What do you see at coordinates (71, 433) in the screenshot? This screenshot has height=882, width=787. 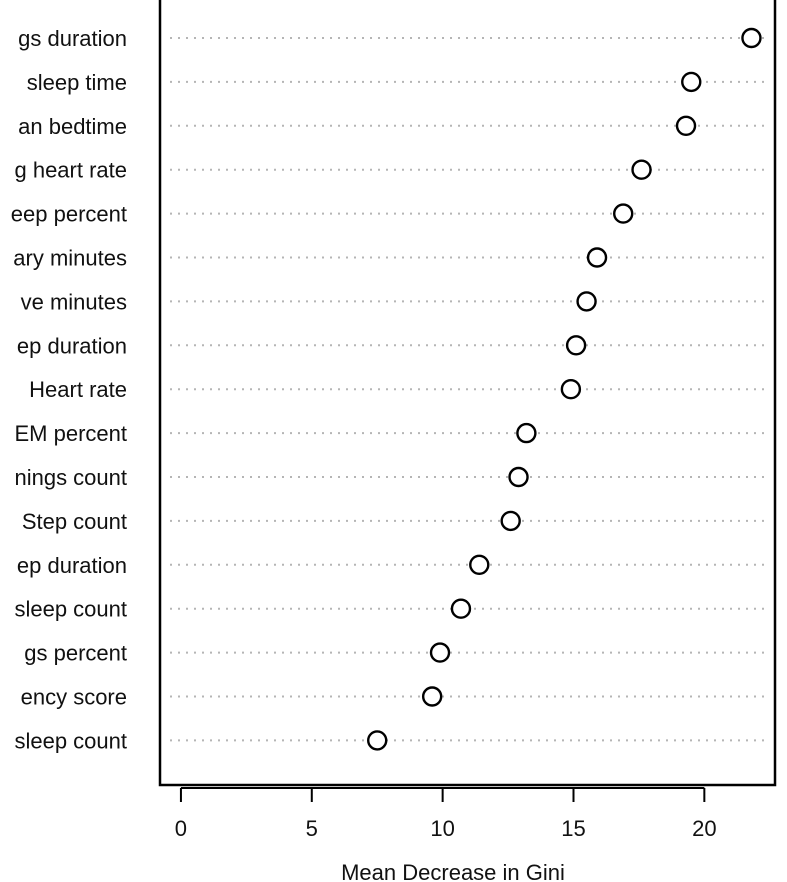 I see `category-label: EM percent` at bounding box center [71, 433].